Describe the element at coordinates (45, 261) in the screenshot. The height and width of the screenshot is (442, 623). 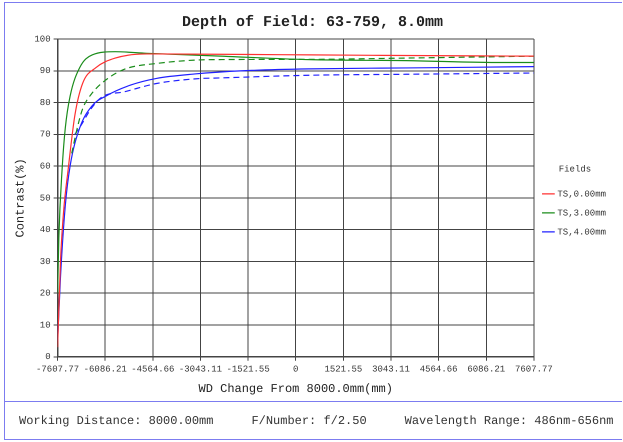
I see `y-tick-label: 30` at that location.